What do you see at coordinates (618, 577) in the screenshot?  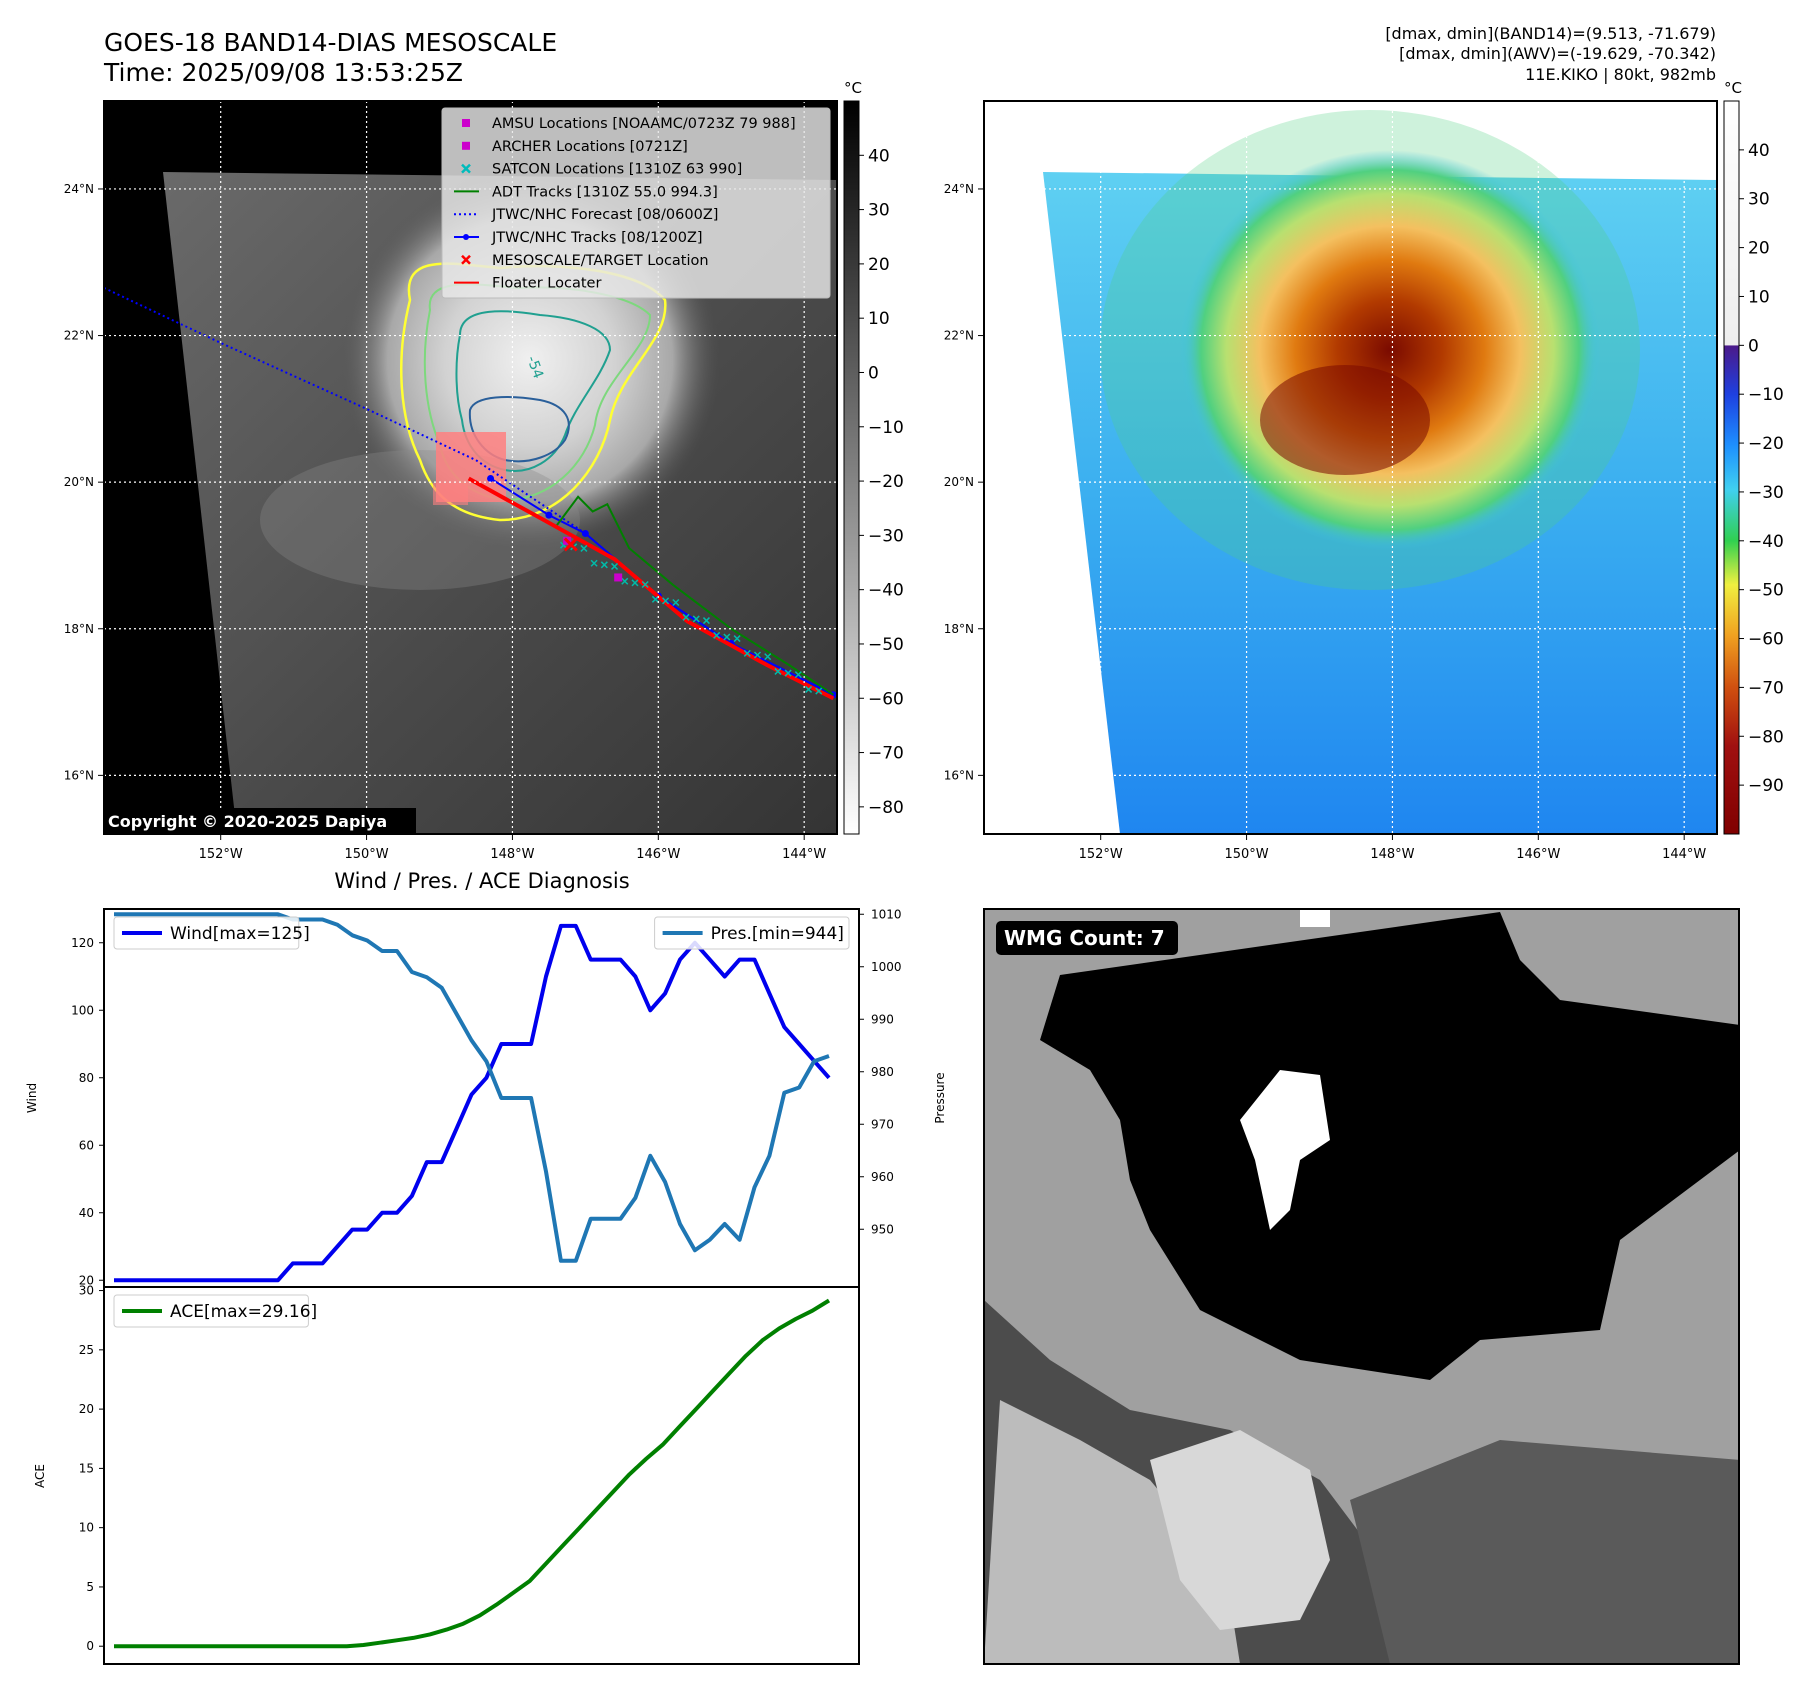 I see `amsu-marker` at bounding box center [618, 577].